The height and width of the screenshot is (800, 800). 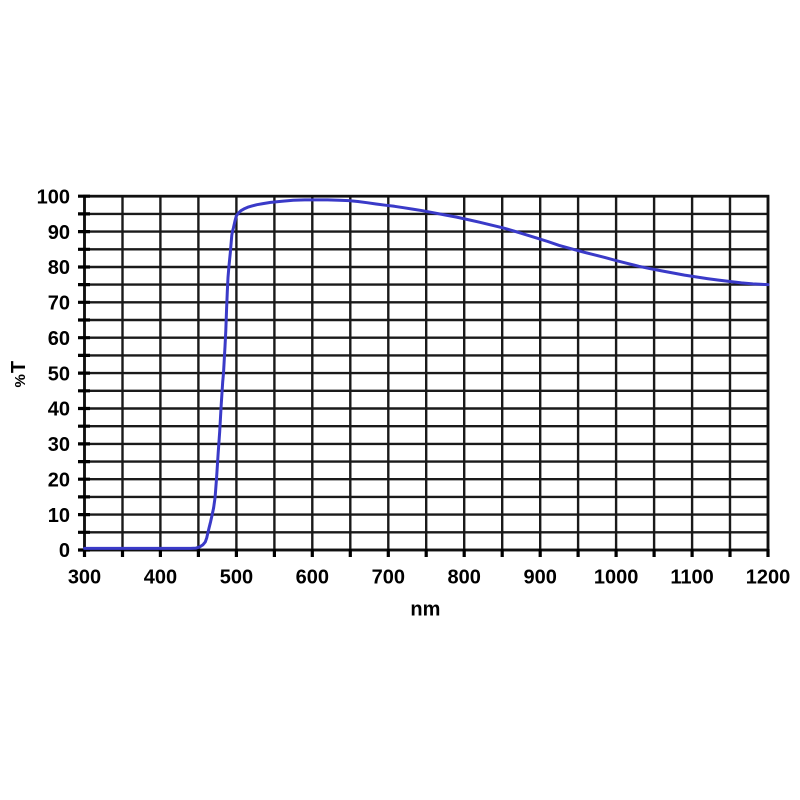 What do you see at coordinates (540, 578) in the screenshot?
I see `svg-text: 900` at bounding box center [540, 578].